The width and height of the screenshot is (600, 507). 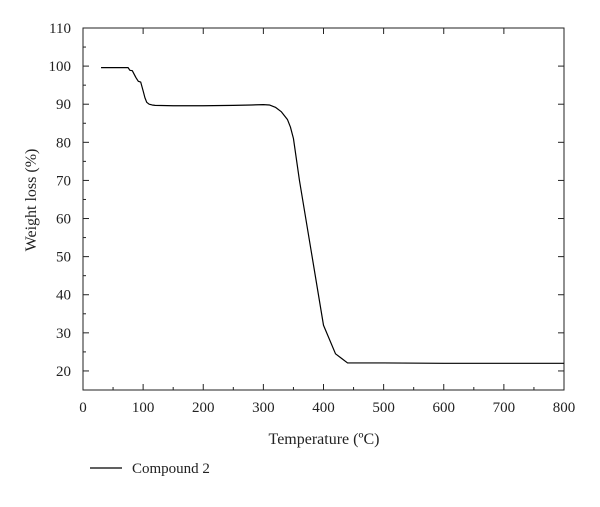 I want to click on x-axis-title: Temperature (ºC), so click(x=324, y=439).